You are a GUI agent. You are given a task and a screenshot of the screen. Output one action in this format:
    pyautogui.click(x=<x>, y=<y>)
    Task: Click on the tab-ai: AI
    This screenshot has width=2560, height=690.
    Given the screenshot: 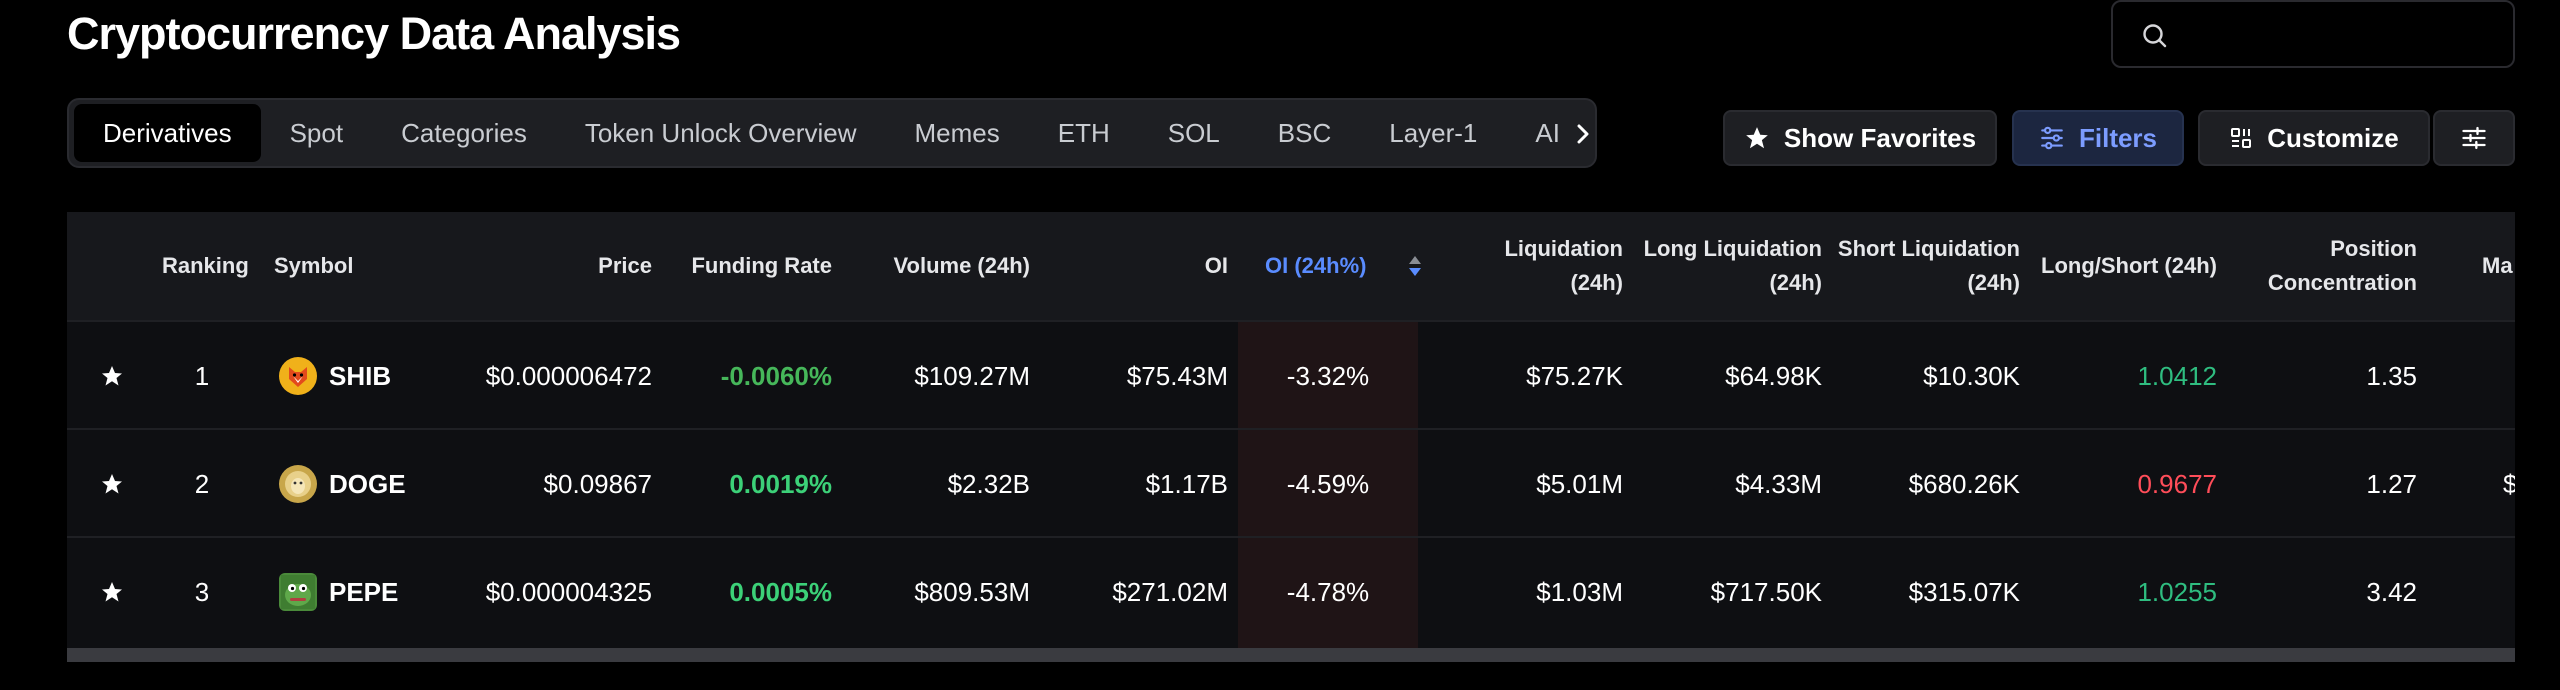 What is the action you would take?
    pyautogui.click(x=1547, y=132)
    